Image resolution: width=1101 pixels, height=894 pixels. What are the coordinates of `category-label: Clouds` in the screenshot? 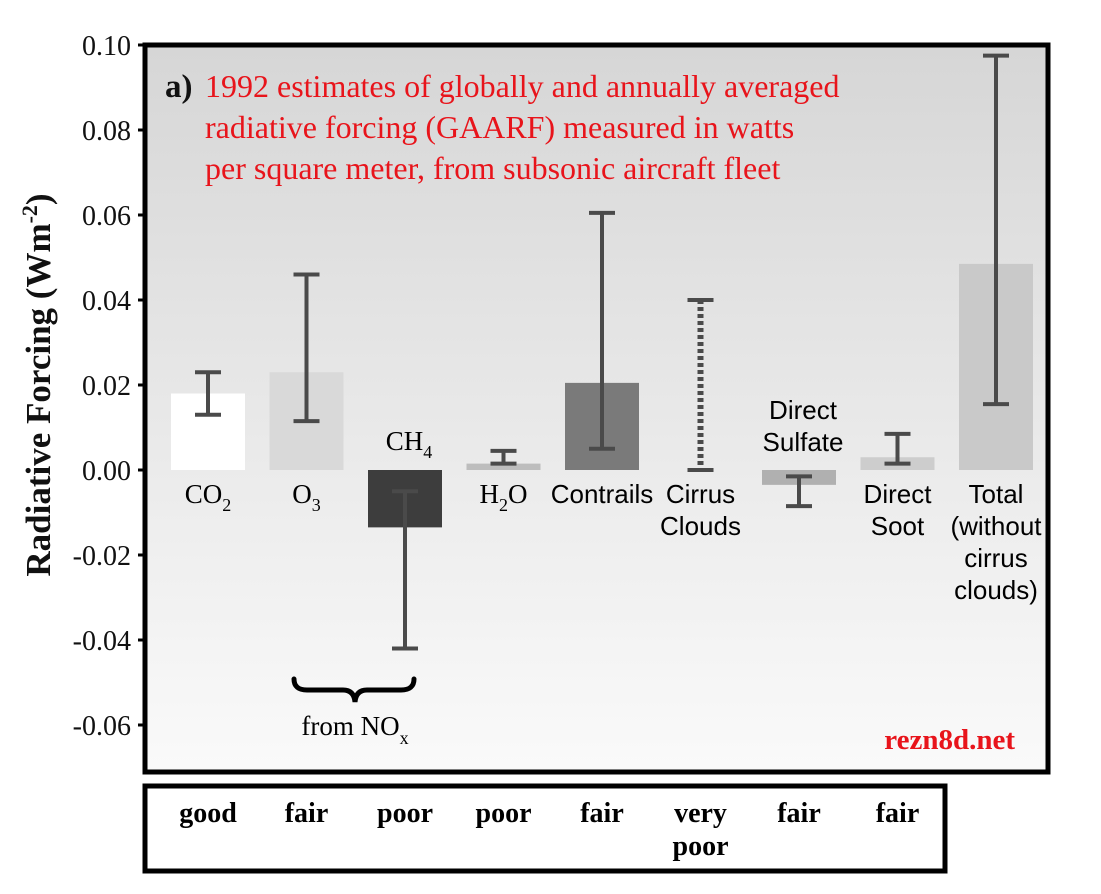 It's located at (700, 526).